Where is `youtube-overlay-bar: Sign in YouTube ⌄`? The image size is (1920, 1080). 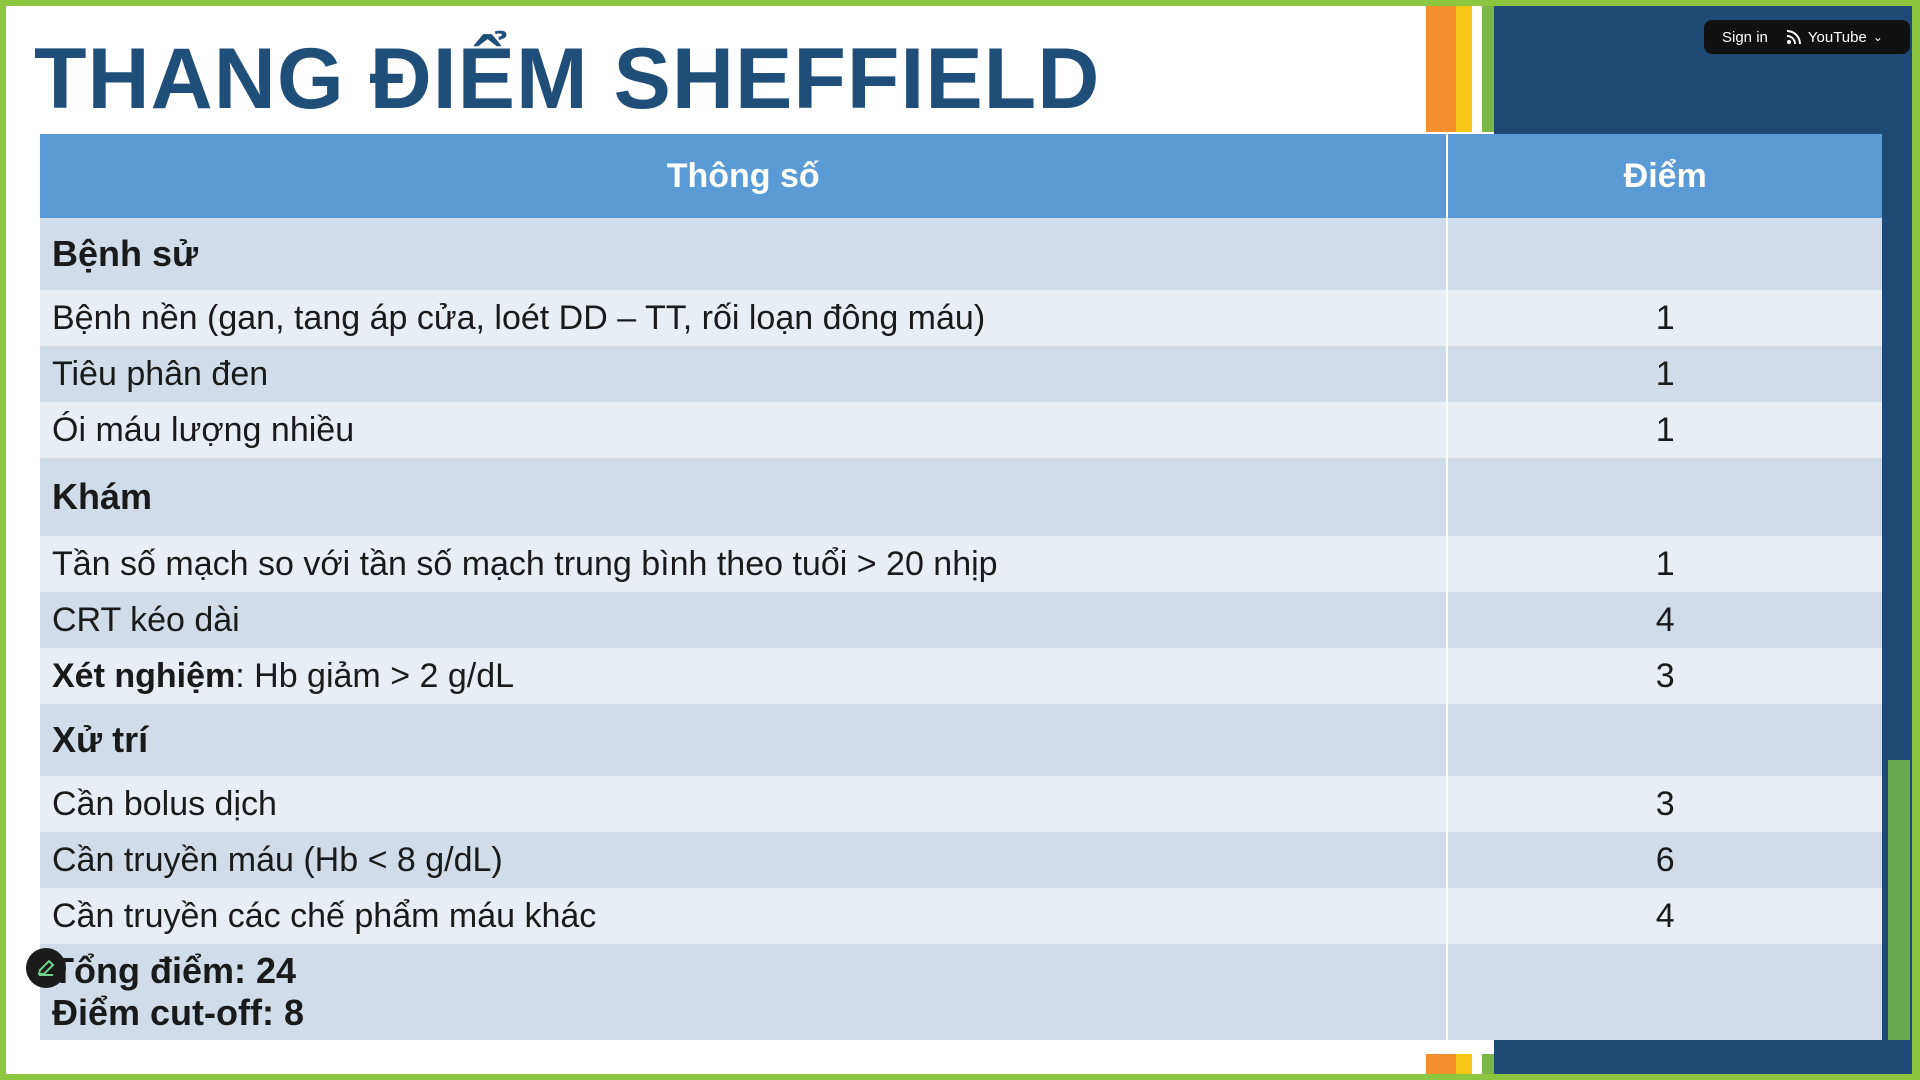 youtube-overlay-bar: Sign in YouTube ⌄ is located at coordinates (1807, 37).